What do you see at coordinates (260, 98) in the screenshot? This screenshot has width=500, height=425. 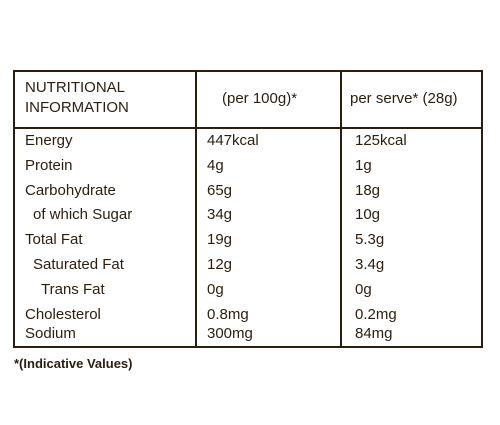 I see `header-per-100g: (per 100g)*` at bounding box center [260, 98].